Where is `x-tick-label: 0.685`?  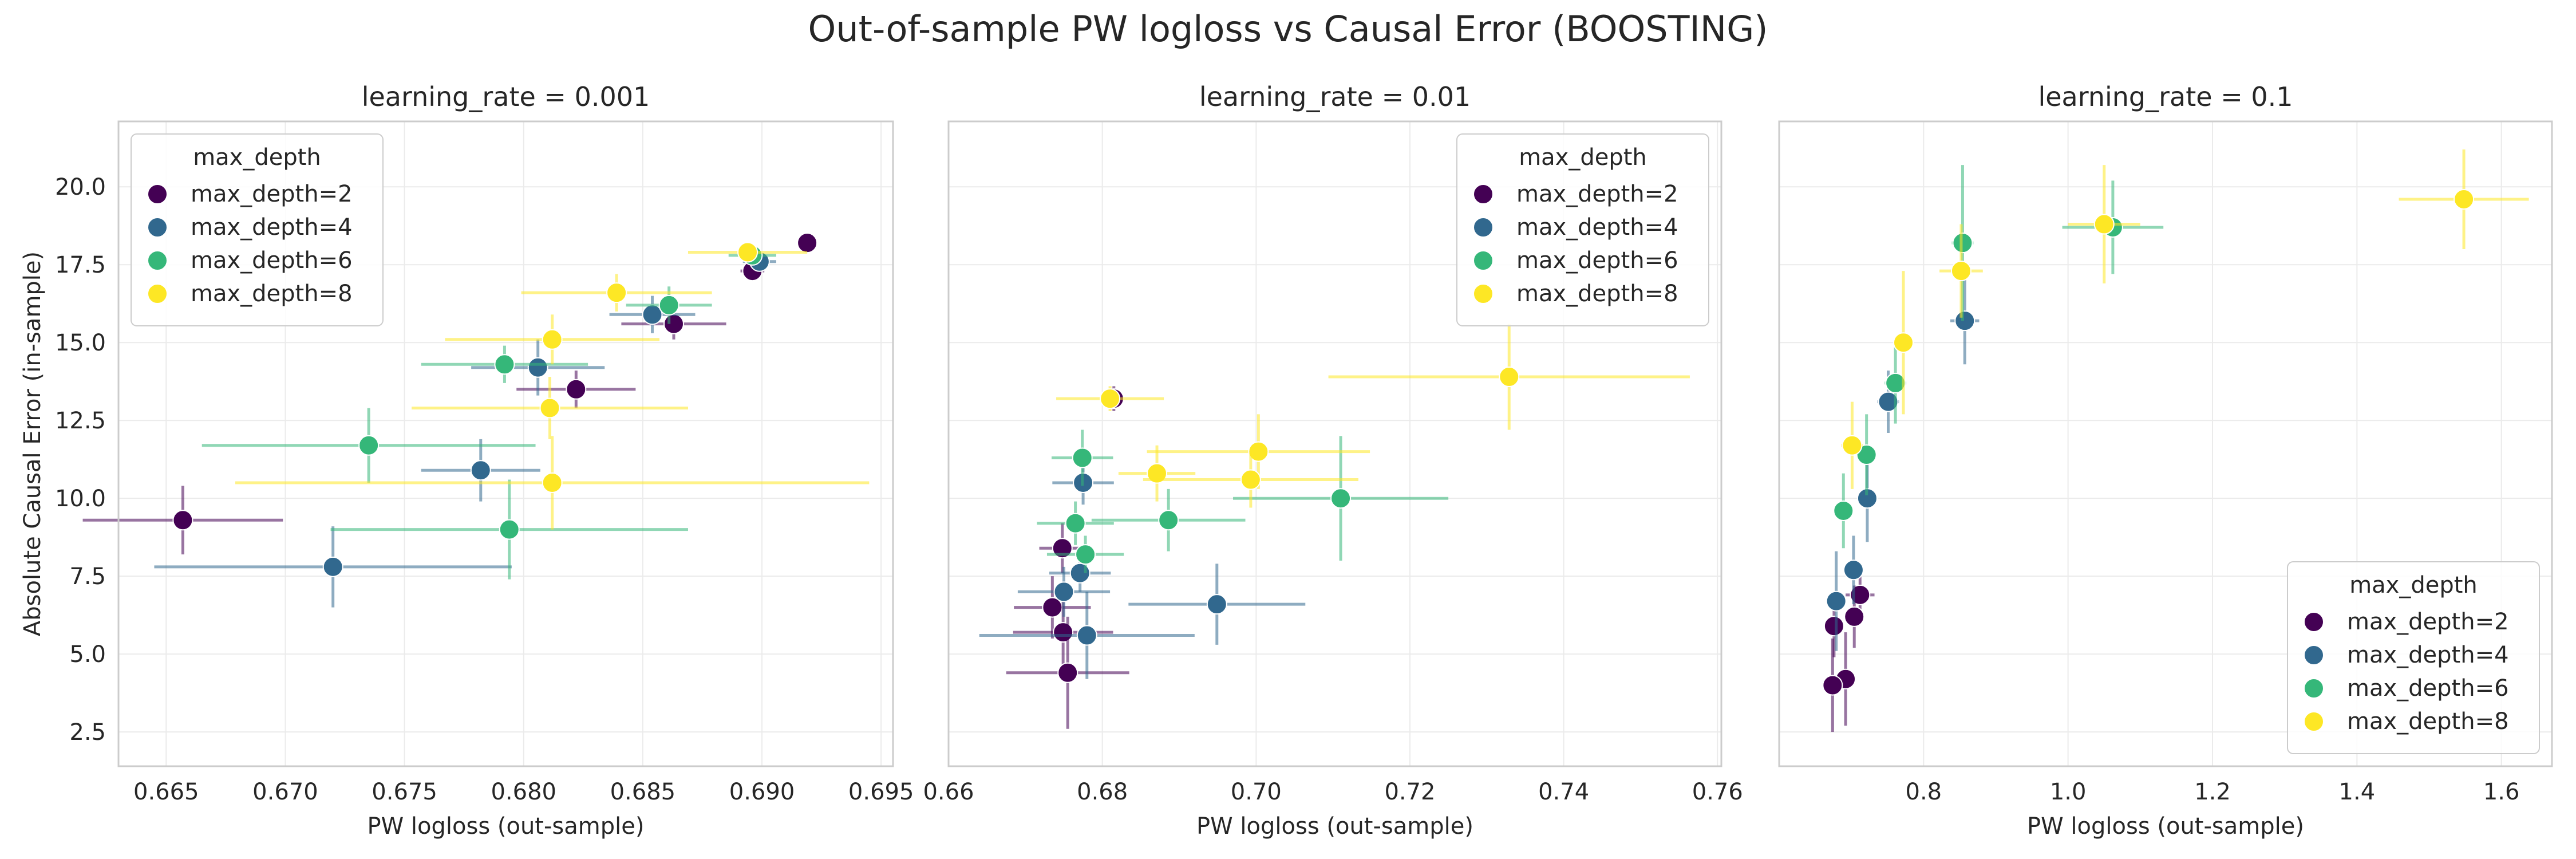
x-tick-label: 0.685 is located at coordinates (643, 792).